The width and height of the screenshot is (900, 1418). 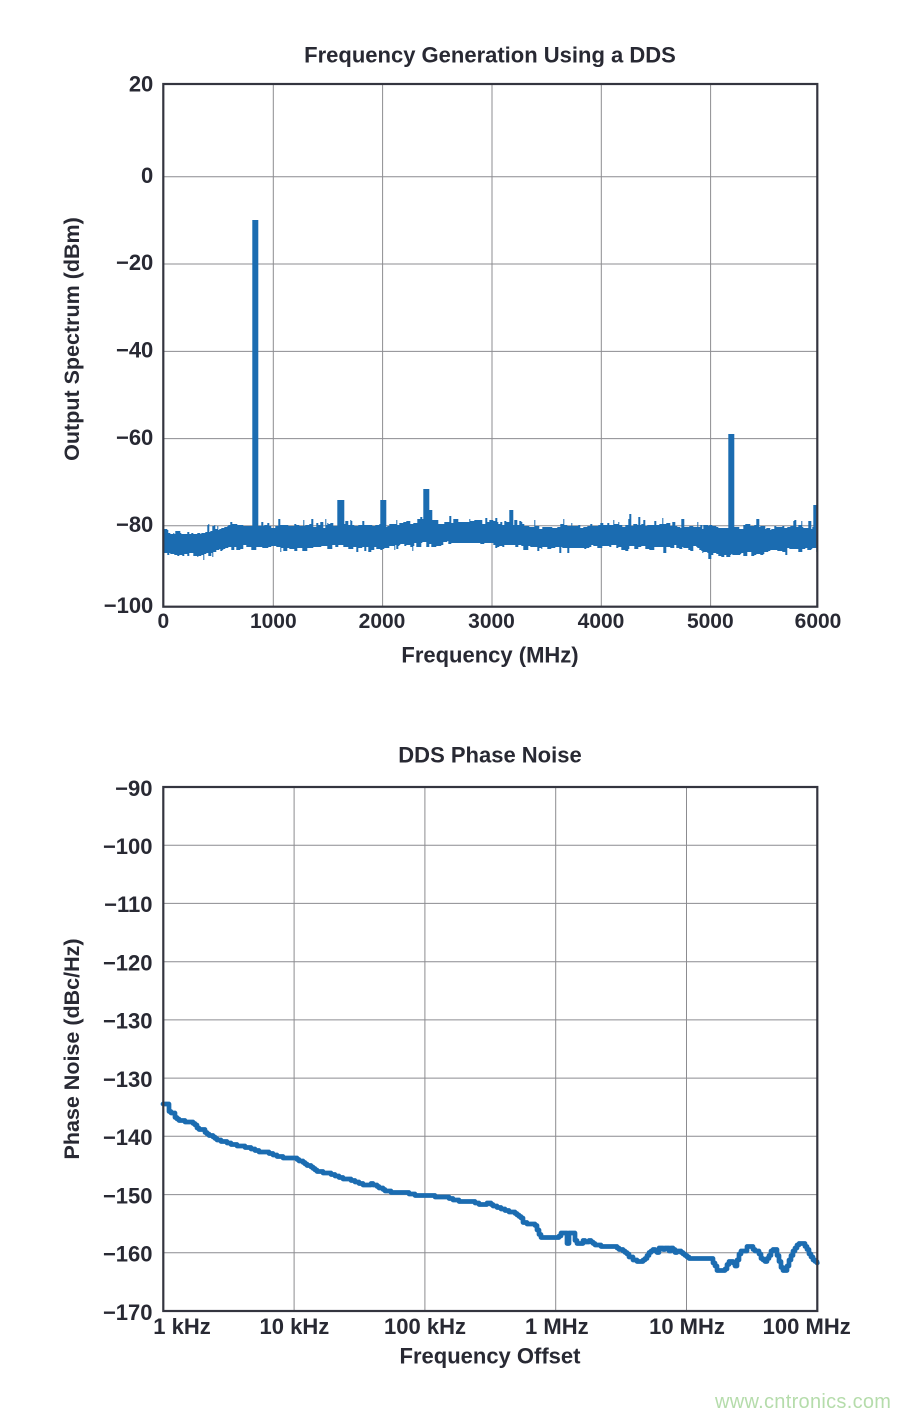 I want to click on svg-text: −20, so click(x=134, y=262).